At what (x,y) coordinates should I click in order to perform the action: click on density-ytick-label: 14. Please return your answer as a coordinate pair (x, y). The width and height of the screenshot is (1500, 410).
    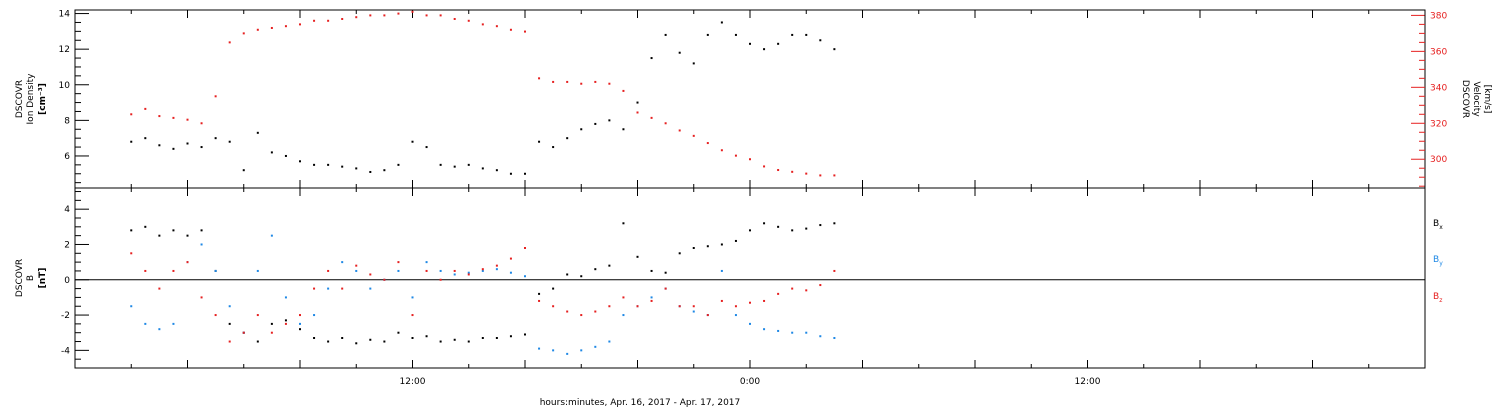
    Looking at the image, I should click on (65, 15).